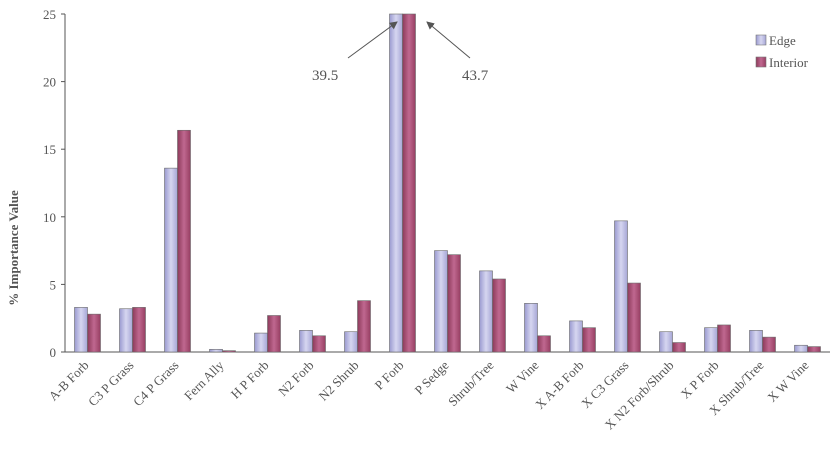  What do you see at coordinates (409, 183) in the screenshot?
I see `bar-interior-p-forb` at bounding box center [409, 183].